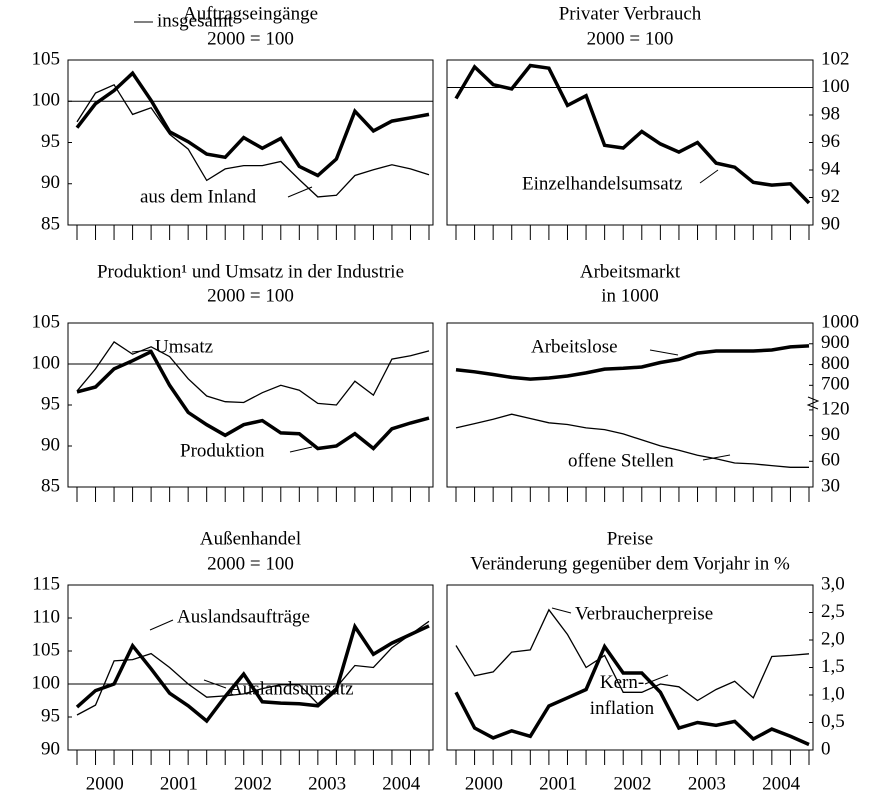  Describe the element at coordinates (602, 183) in the screenshot. I see `series-label: Einzelhandelsumsatz` at that location.